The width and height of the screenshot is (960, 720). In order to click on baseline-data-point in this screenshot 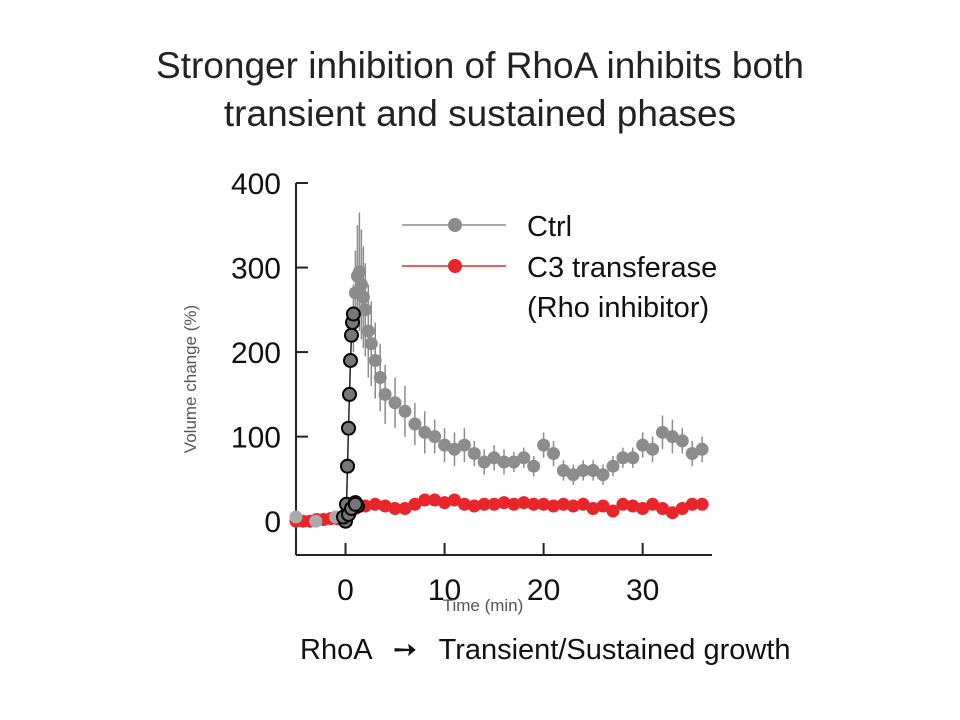, I will do `click(296, 517)`.